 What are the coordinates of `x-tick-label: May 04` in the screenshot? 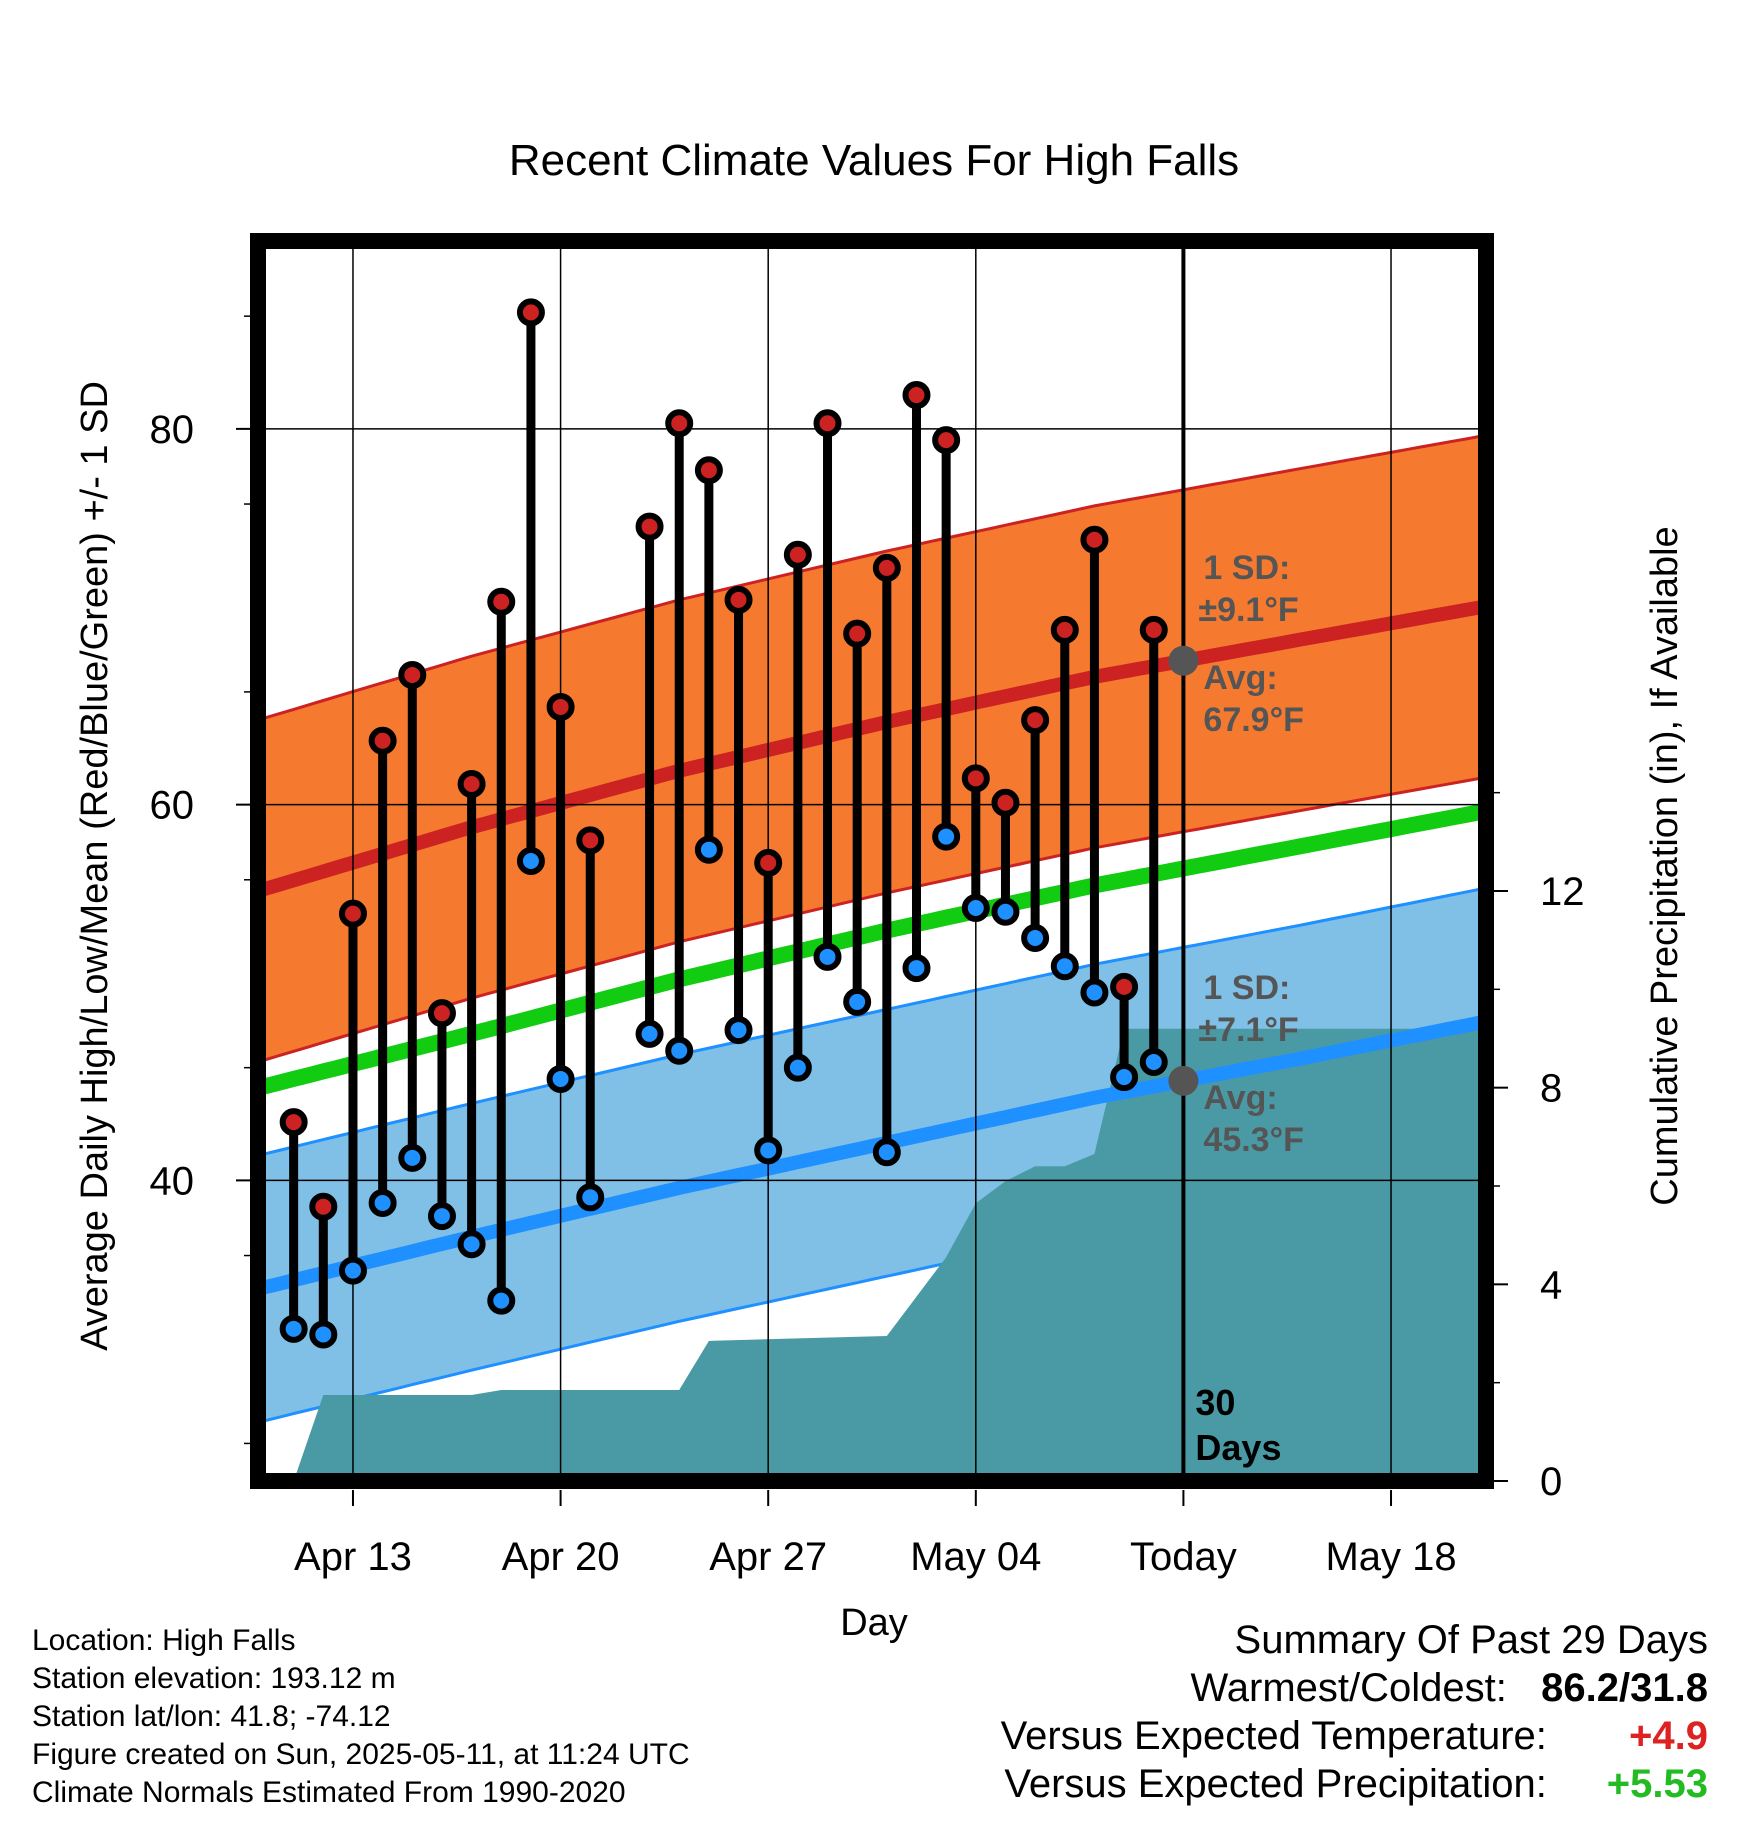 It's located at (975, 1557).